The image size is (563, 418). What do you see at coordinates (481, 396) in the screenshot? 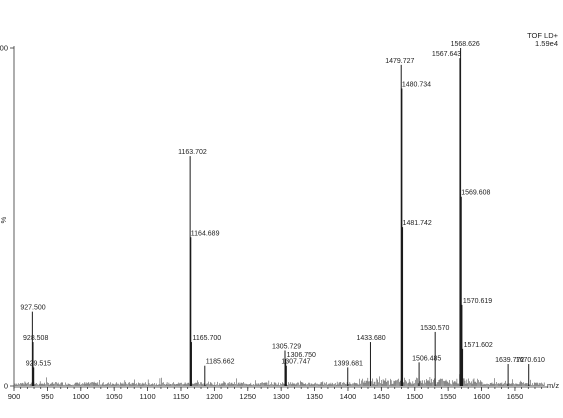
I see `x-tick-label: 1600` at bounding box center [481, 396].